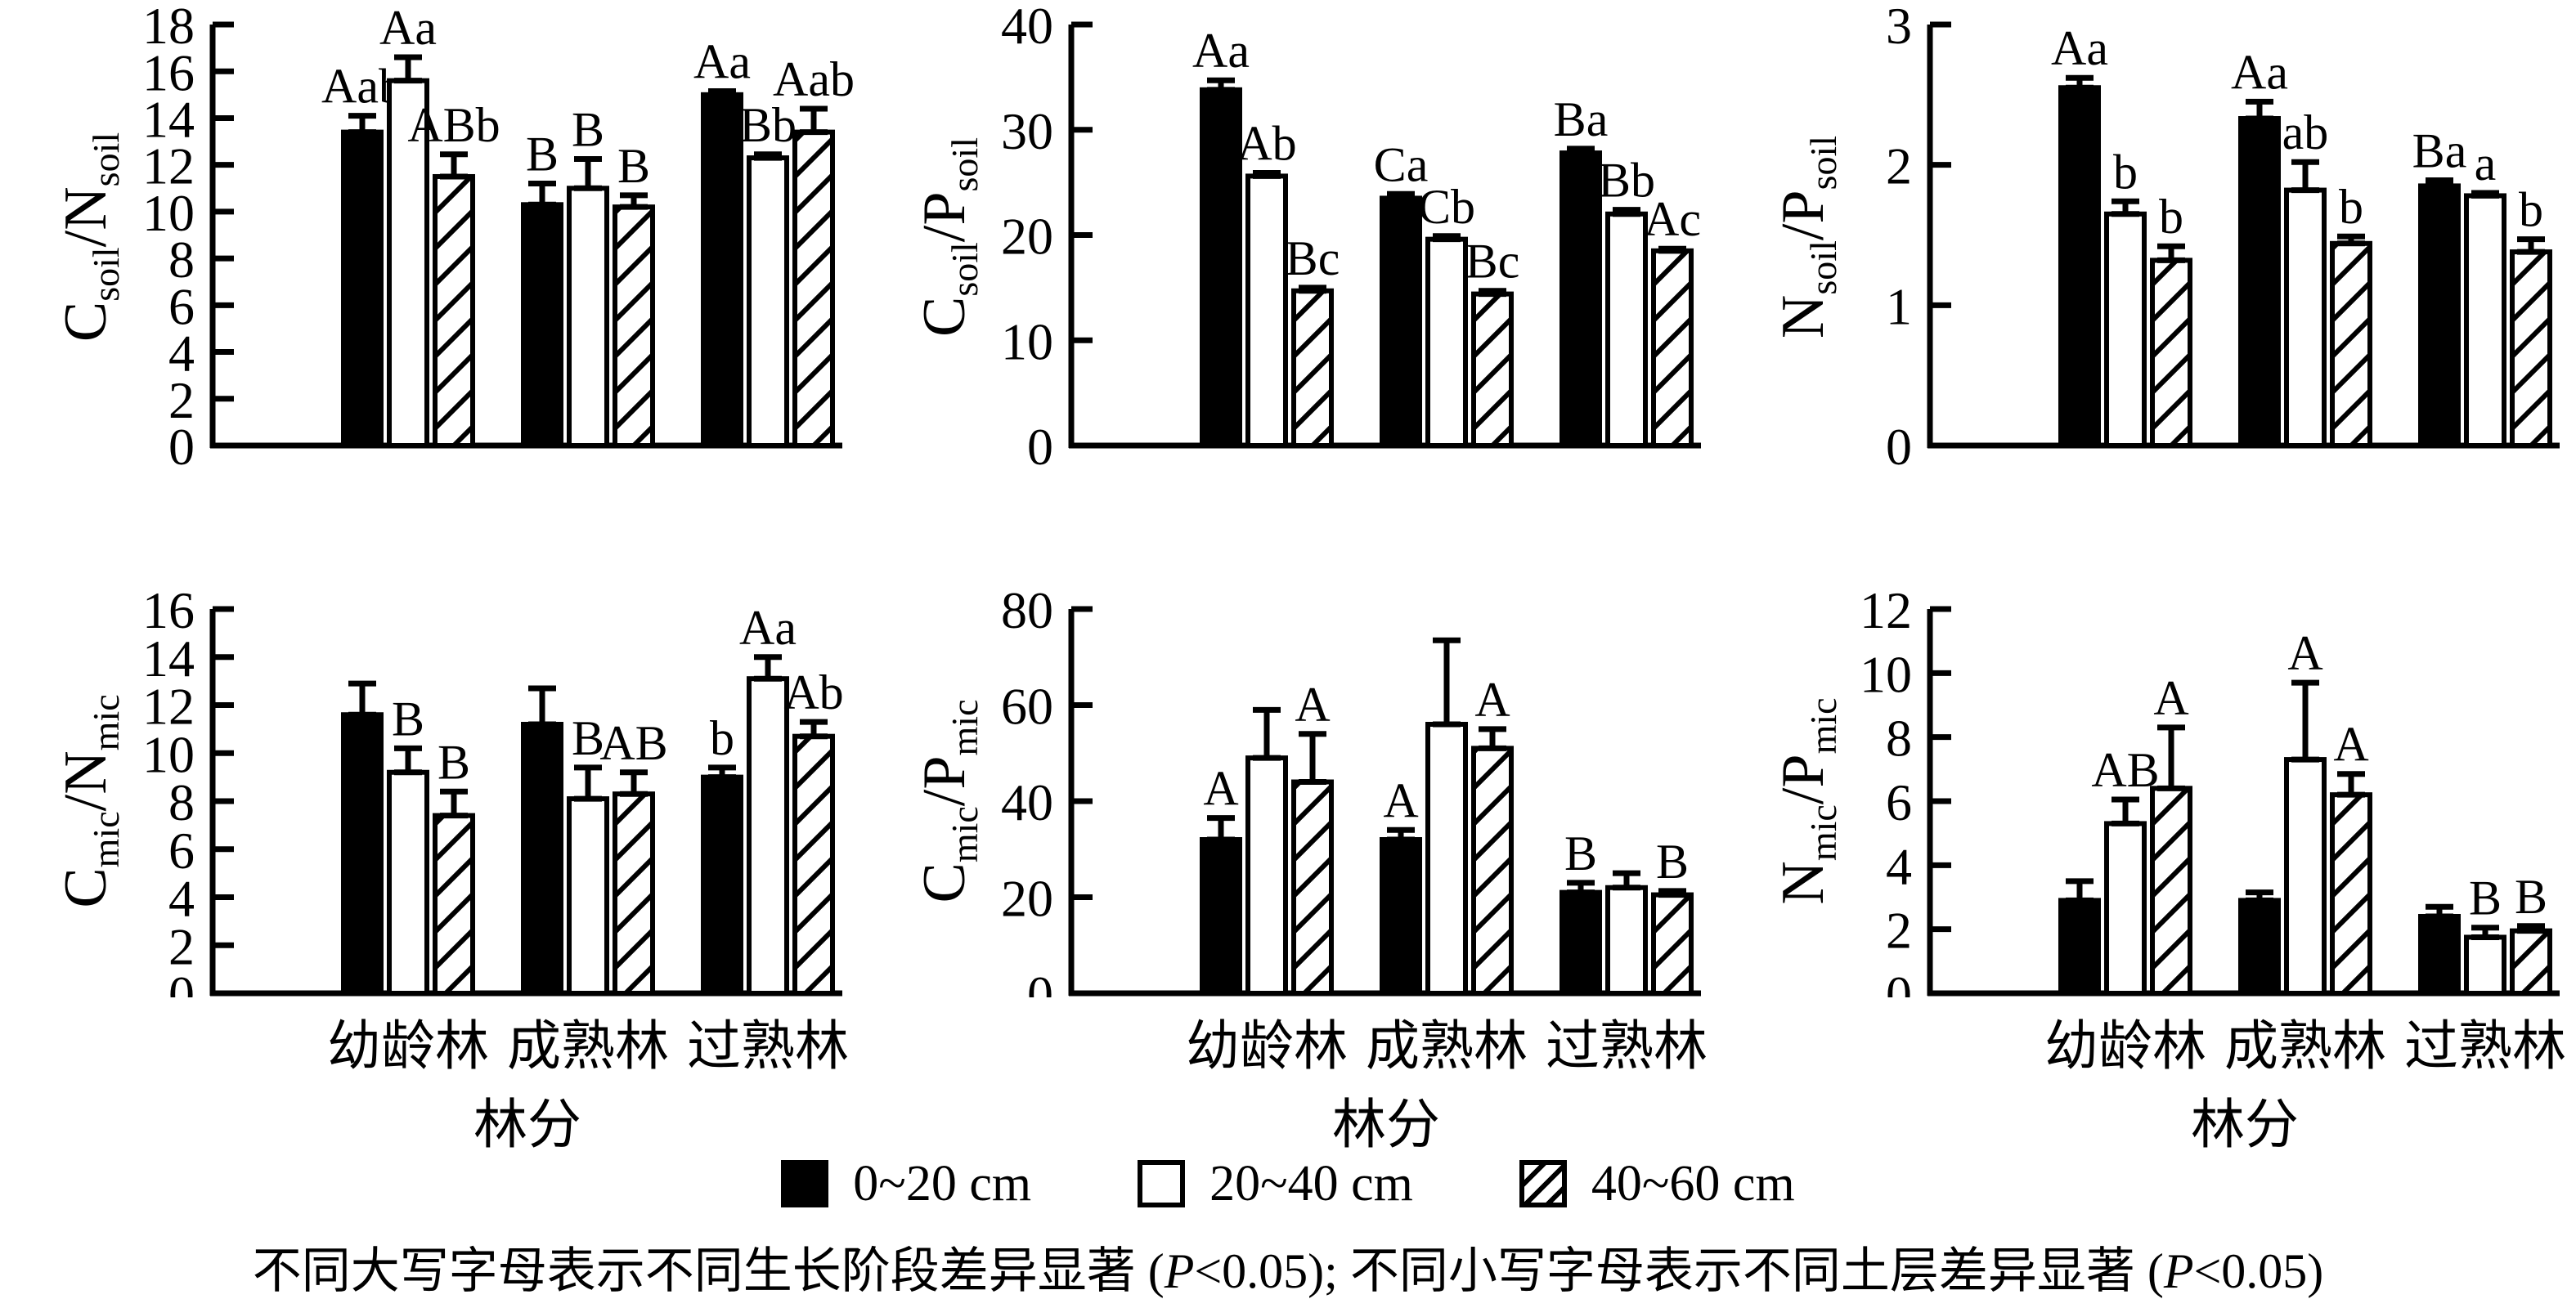  Describe the element at coordinates (813, 692) in the screenshot. I see `significance-letter: Ab` at that location.